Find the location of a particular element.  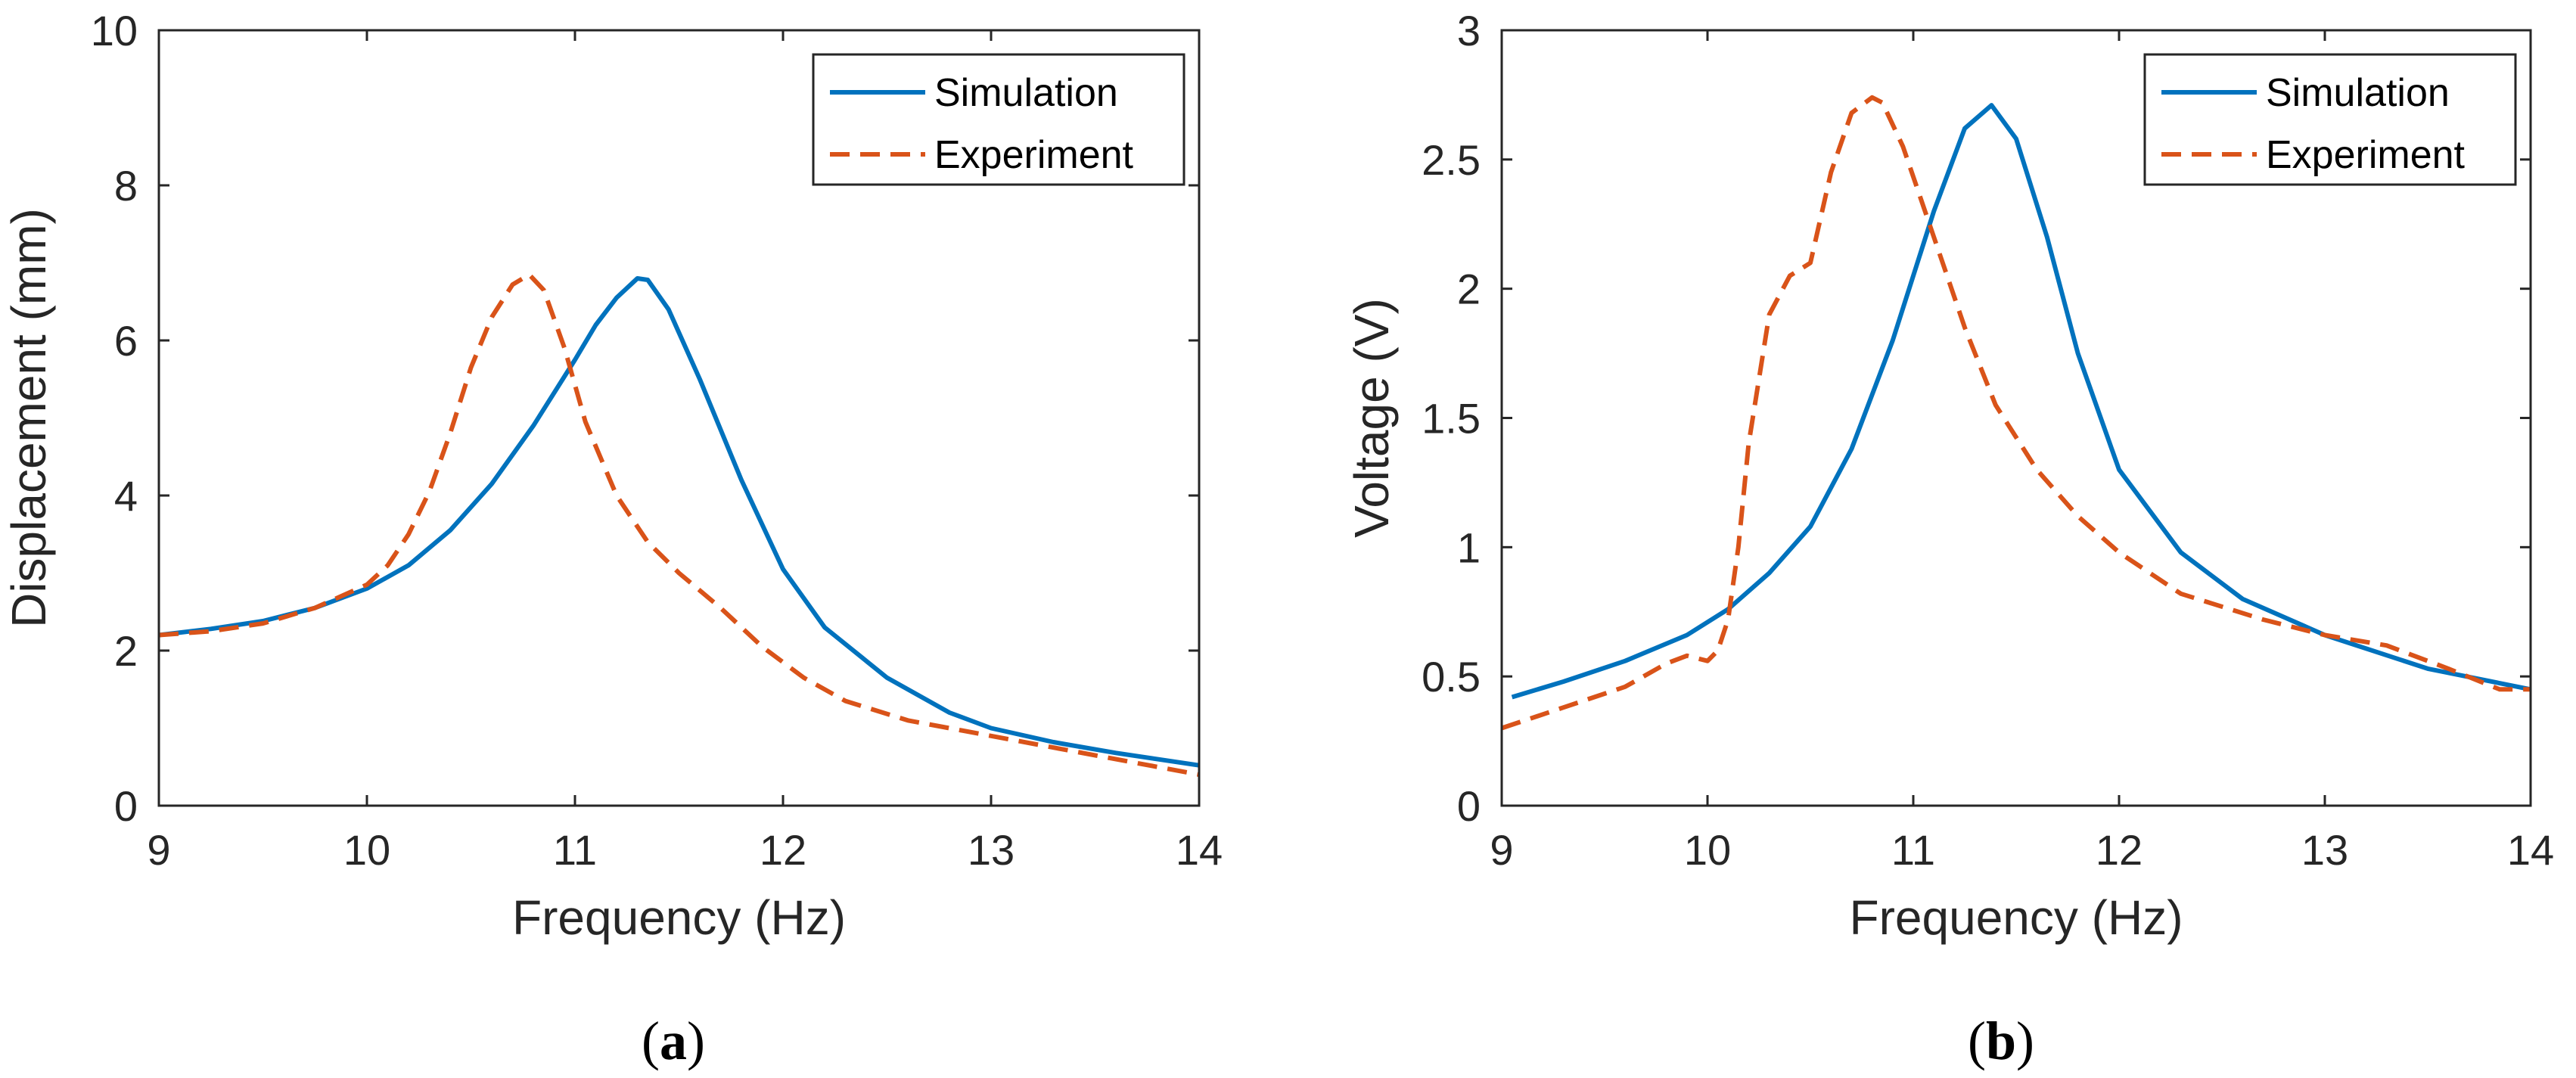

caption-a-letter: a is located at coordinates (673, 1041).